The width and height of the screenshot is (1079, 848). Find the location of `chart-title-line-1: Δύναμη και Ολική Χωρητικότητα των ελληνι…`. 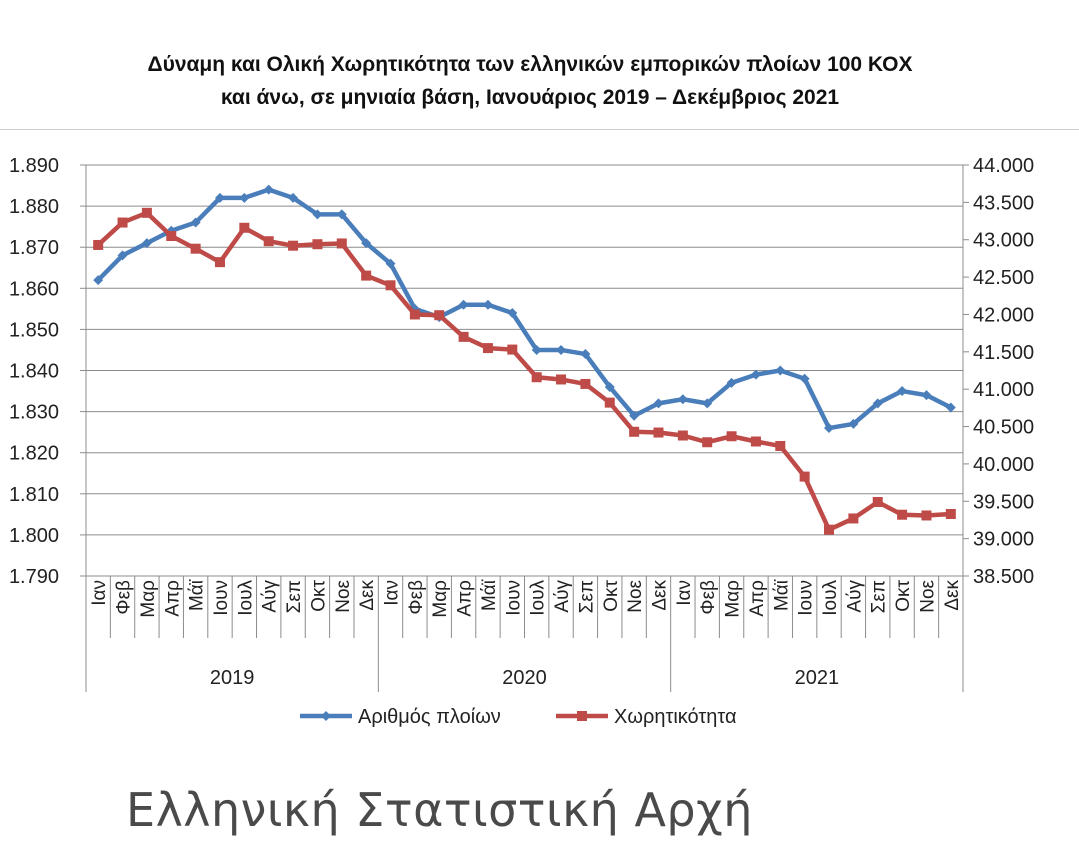

chart-title-line-1: Δύναμη και Ολική Χωρητικότητα των ελληνι… is located at coordinates (530, 64).